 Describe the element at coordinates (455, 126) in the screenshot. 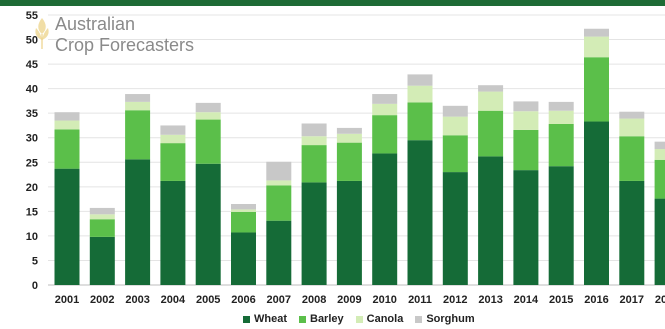

I see `bar-canola-2012` at that location.